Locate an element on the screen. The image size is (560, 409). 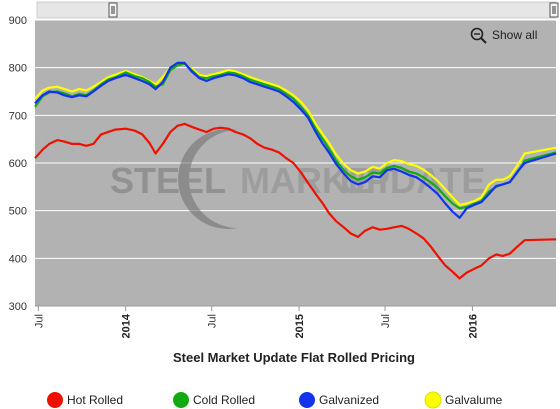
legend-label: Galvanized is located at coordinates (349, 400).